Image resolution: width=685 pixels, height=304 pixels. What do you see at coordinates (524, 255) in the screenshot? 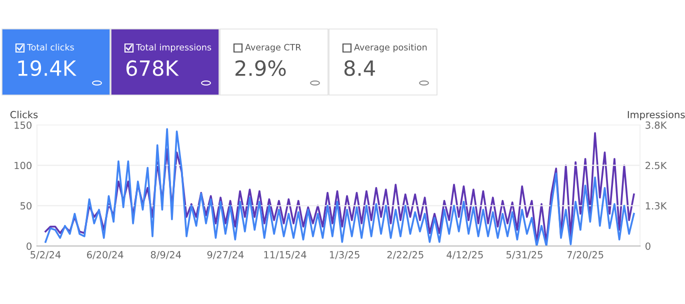
I see `x-tick-label: 5/31/25` at bounding box center [524, 255].